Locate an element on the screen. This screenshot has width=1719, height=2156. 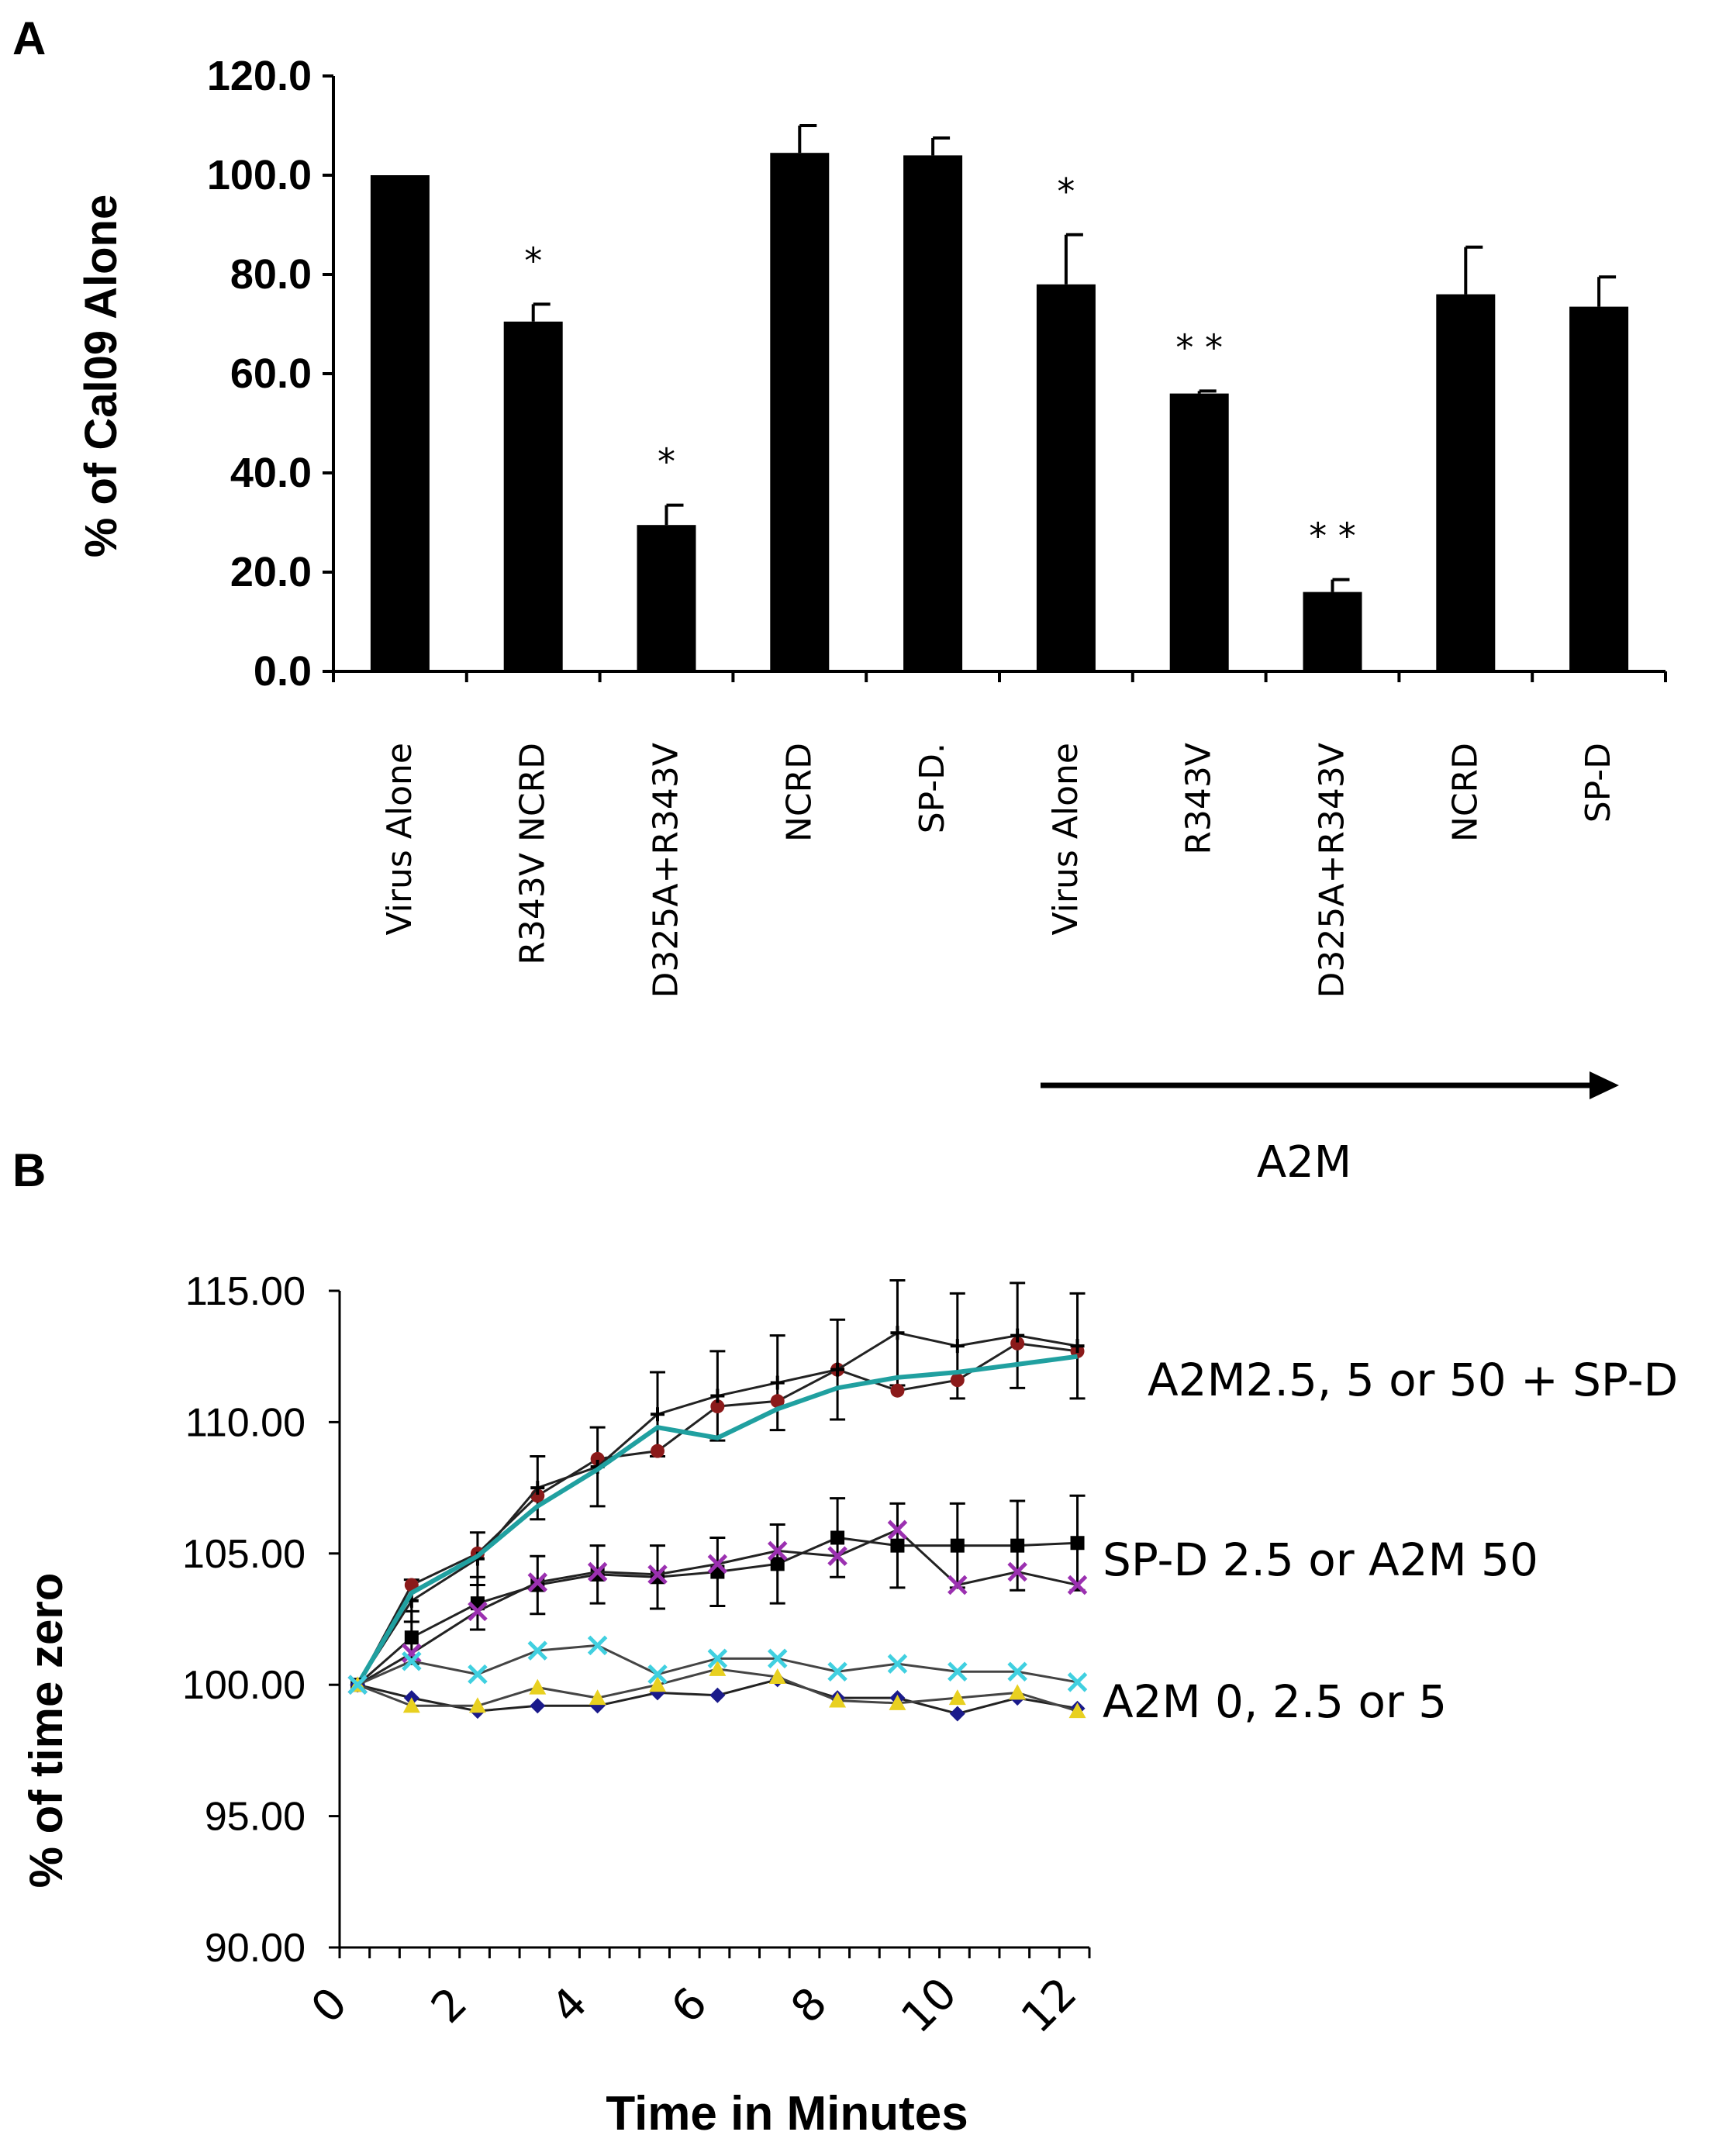
panel-b-y-tick-label: 115.00 is located at coordinates (245, 1291).